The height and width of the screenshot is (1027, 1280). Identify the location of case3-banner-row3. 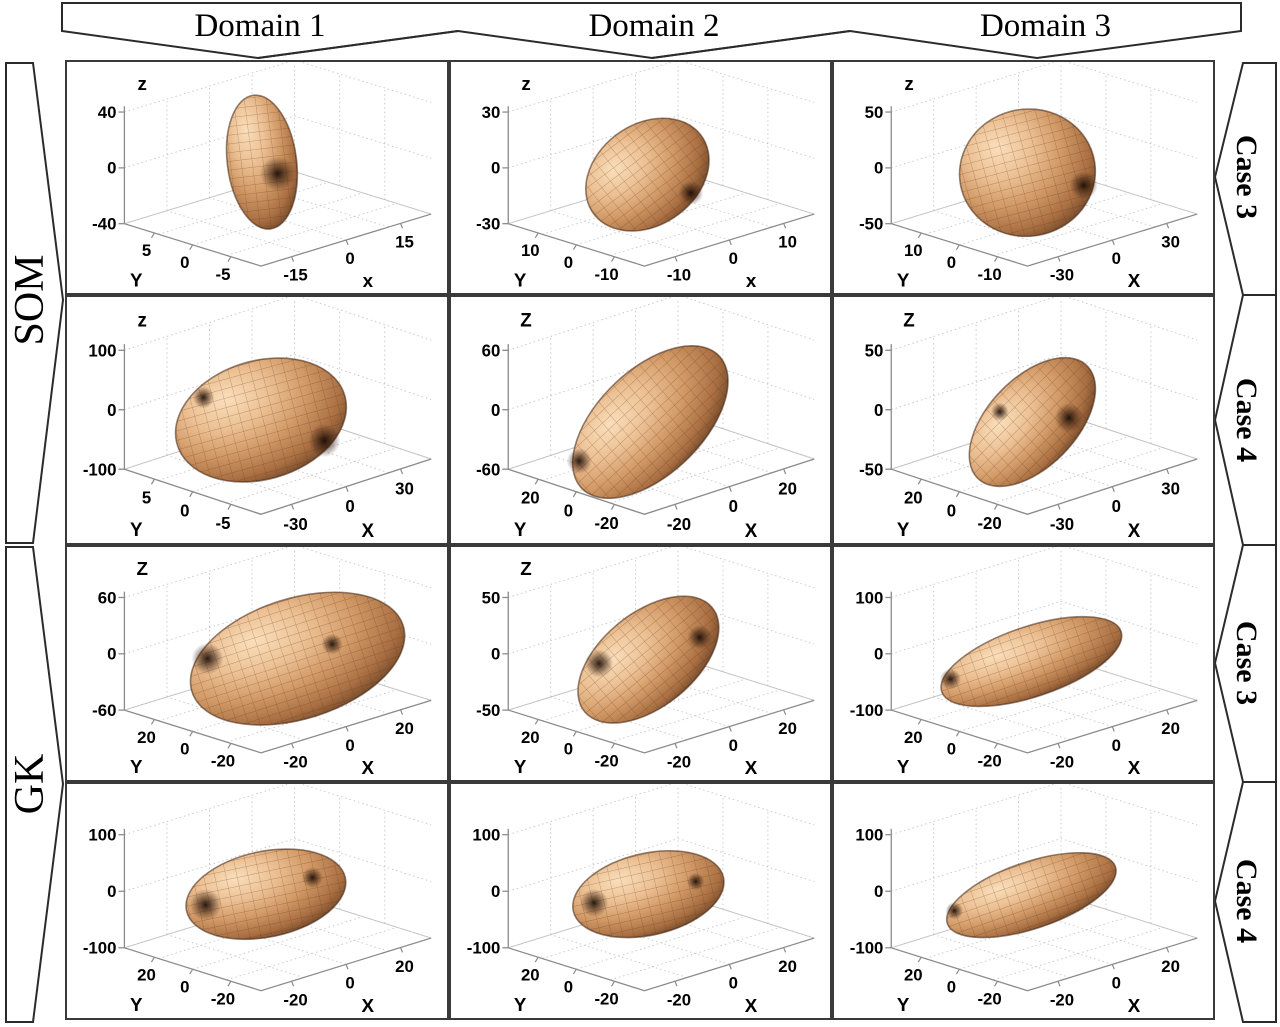
(1245, 663).